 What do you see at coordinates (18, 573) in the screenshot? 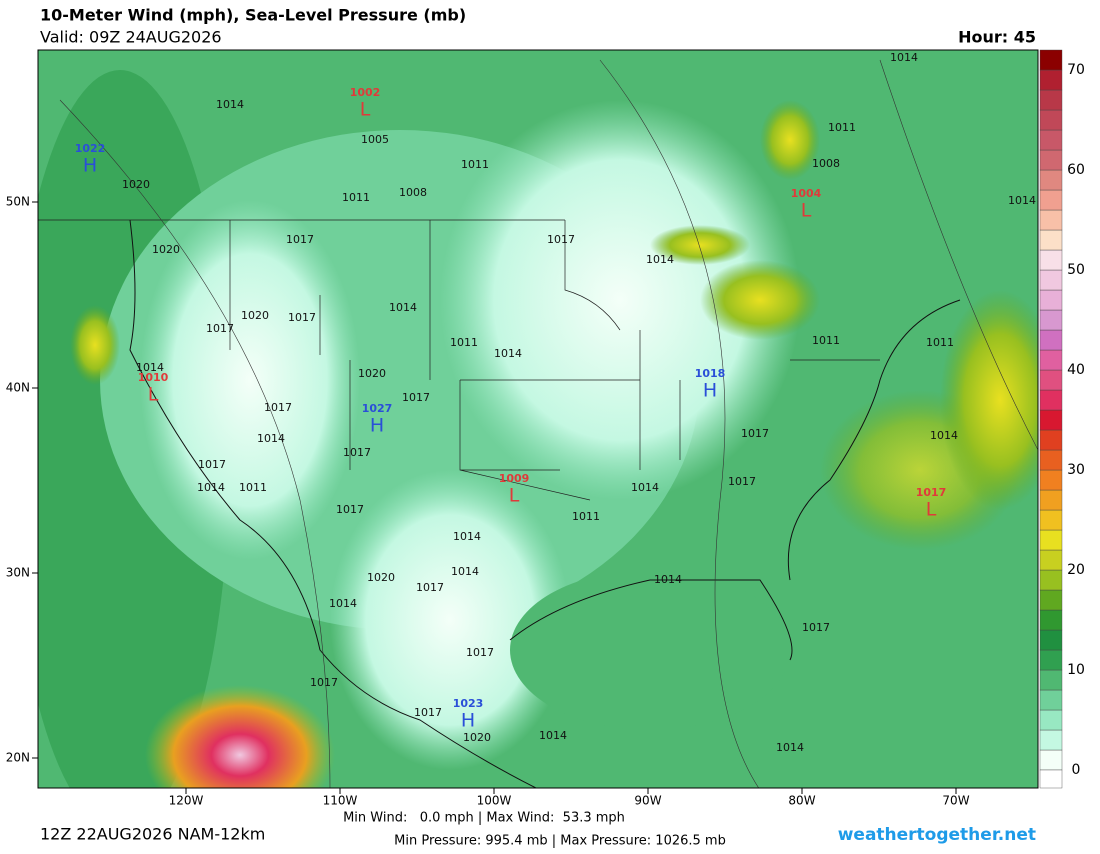
I see `lat-label: 30N` at bounding box center [18, 573].